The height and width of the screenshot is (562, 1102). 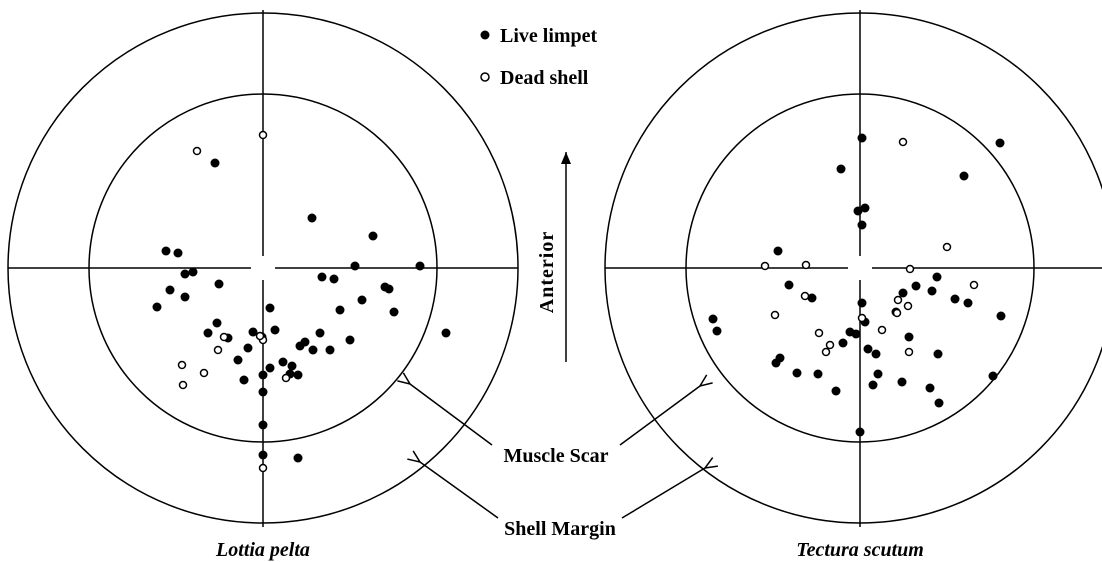 What do you see at coordinates (556, 456) in the screenshot?
I see `muscle-scar-label: Muscle Scar` at bounding box center [556, 456].